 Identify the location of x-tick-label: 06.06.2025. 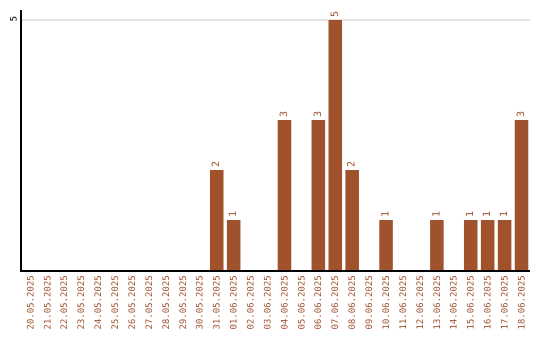
(319, 302).